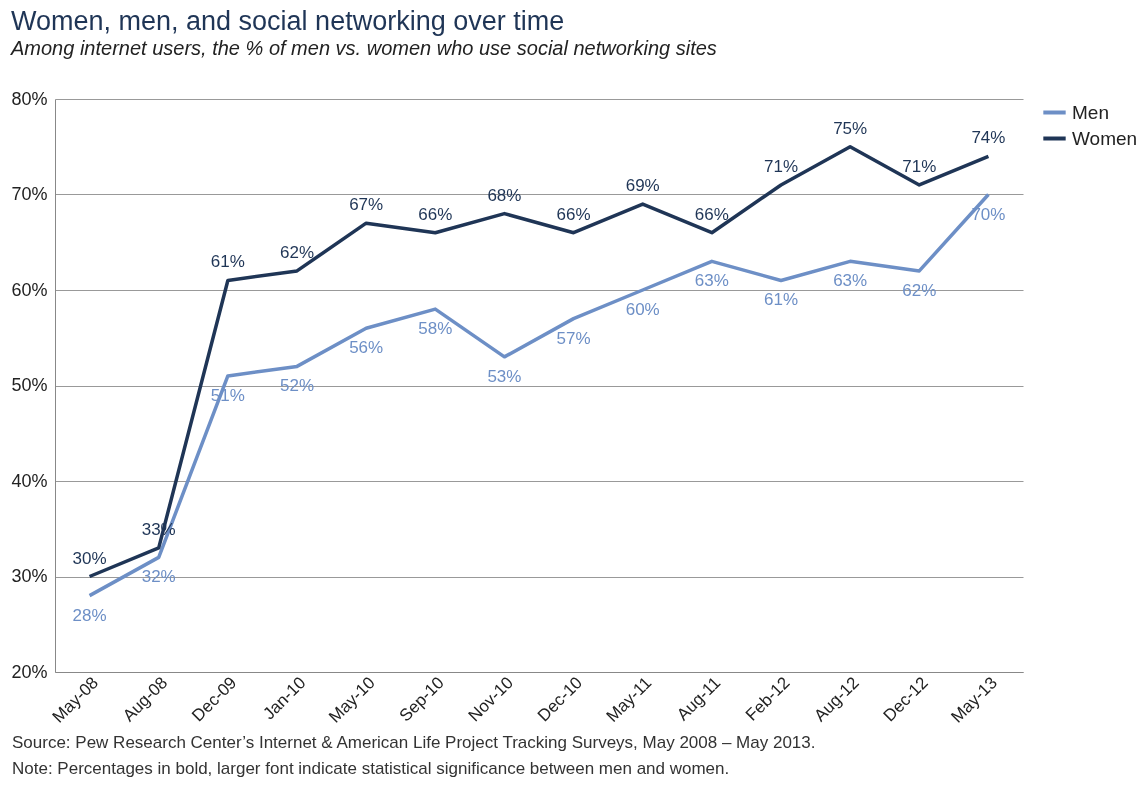 The width and height of the screenshot is (1148, 794). What do you see at coordinates (414, 743) in the screenshot?
I see `source-note: Source: Pew Research Center’s Internet & American Life Project Tracking Surveys, May 2008 – May 2013.` at bounding box center [414, 743].